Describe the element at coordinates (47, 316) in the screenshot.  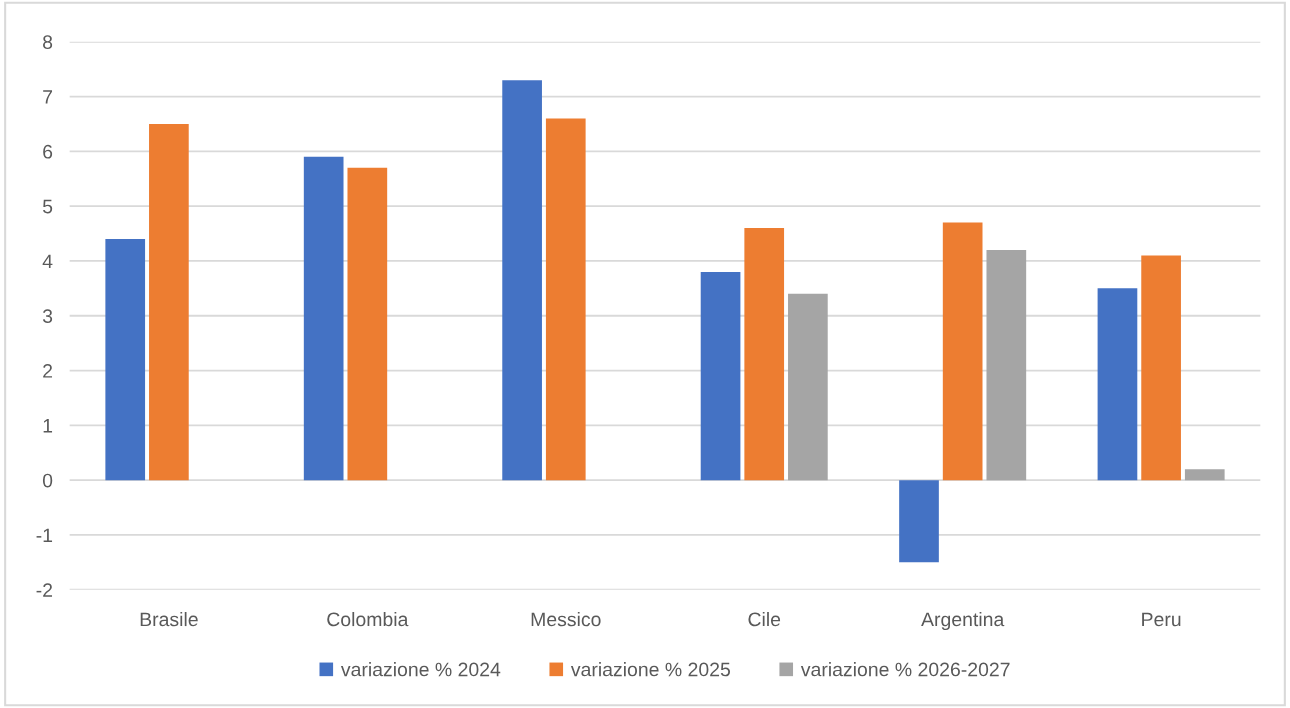
I see `y-tick-label: 3` at that location.